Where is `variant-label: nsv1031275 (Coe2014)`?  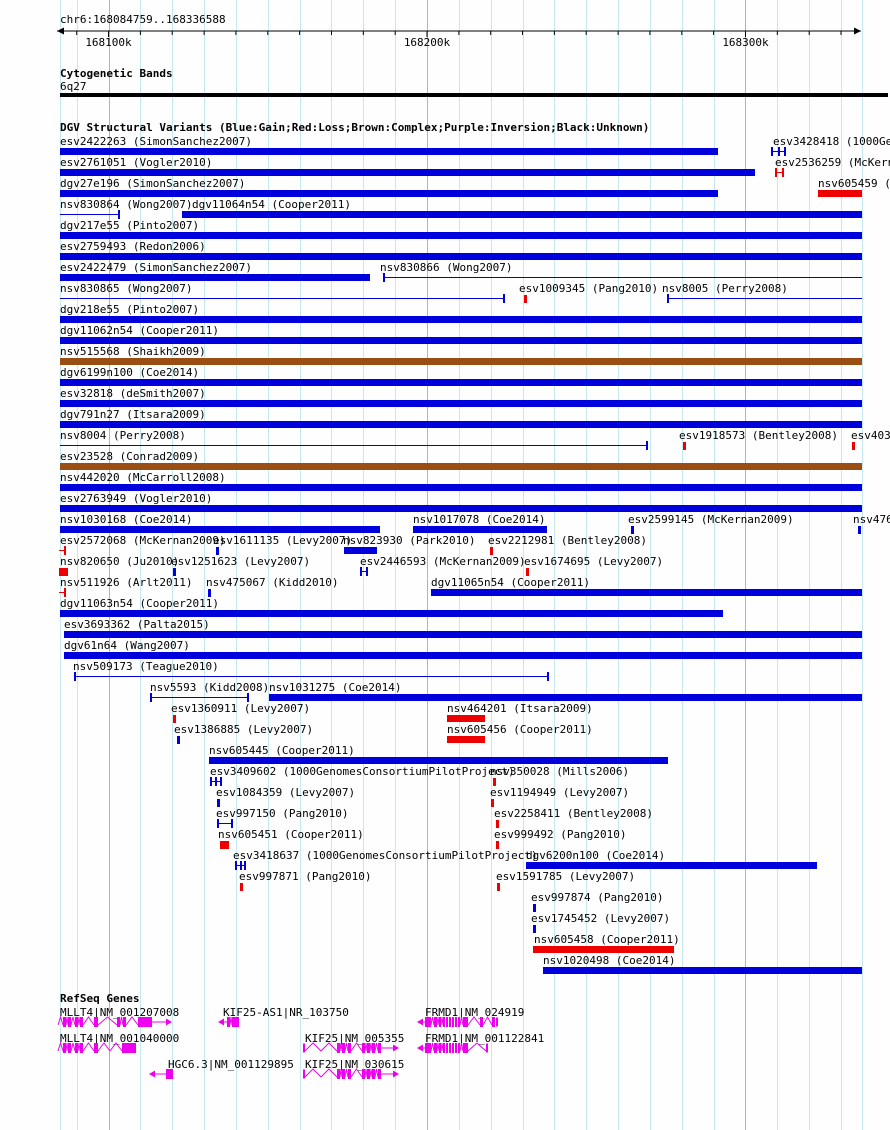 variant-label: nsv1031275 (Coe2014) is located at coordinates (335, 687).